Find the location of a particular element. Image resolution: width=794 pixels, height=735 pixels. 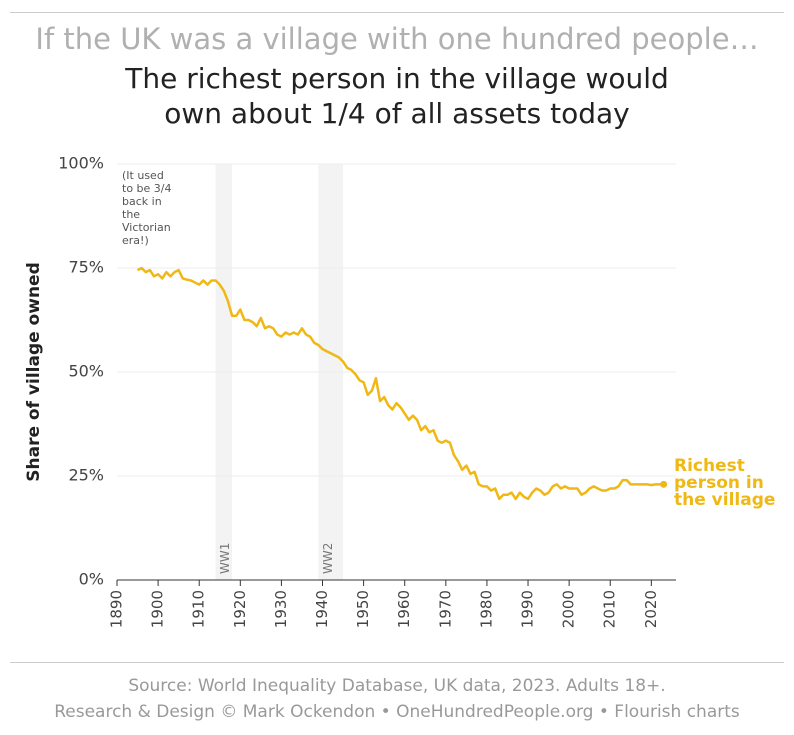

bottom-rule is located at coordinates (397, 662).